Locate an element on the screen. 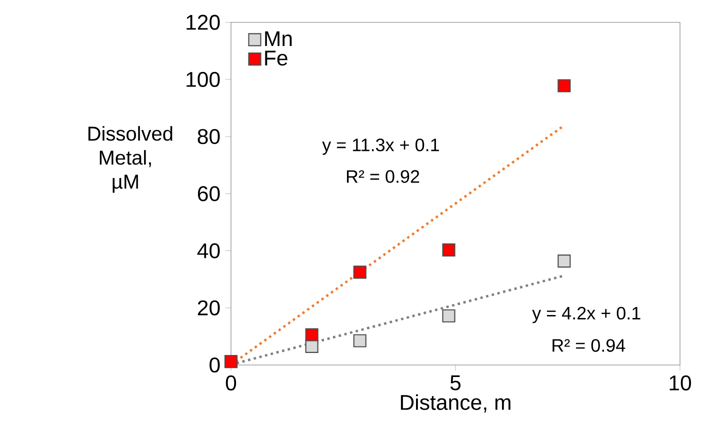 The height and width of the screenshot is (440, 701). legend-label: Fe is located at coordinates (276, 58).